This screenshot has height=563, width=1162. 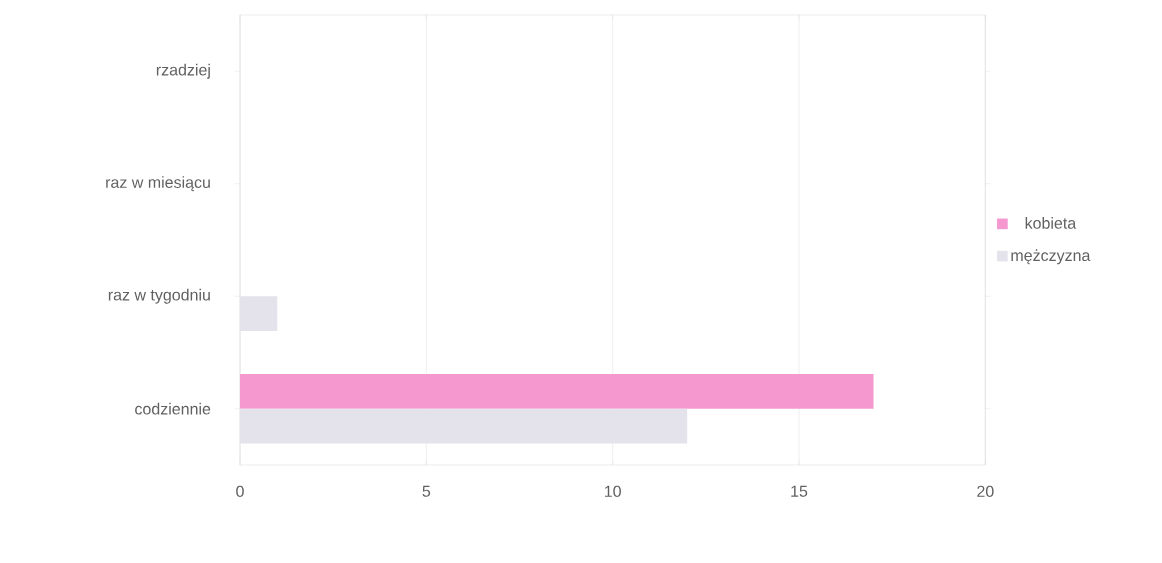 I want to click on x-tick-label: 5, so click(x=426, y=491).